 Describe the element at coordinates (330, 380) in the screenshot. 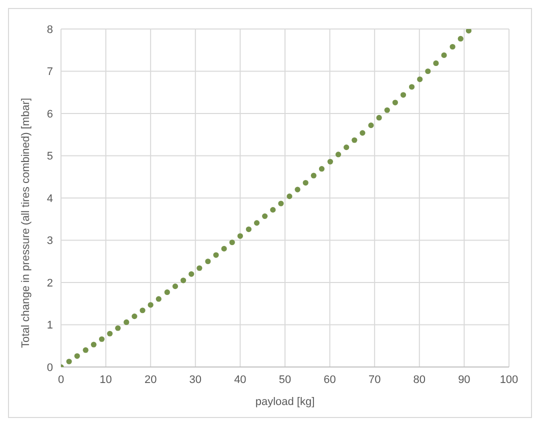

I see `x-tick-label: 60` at that location.